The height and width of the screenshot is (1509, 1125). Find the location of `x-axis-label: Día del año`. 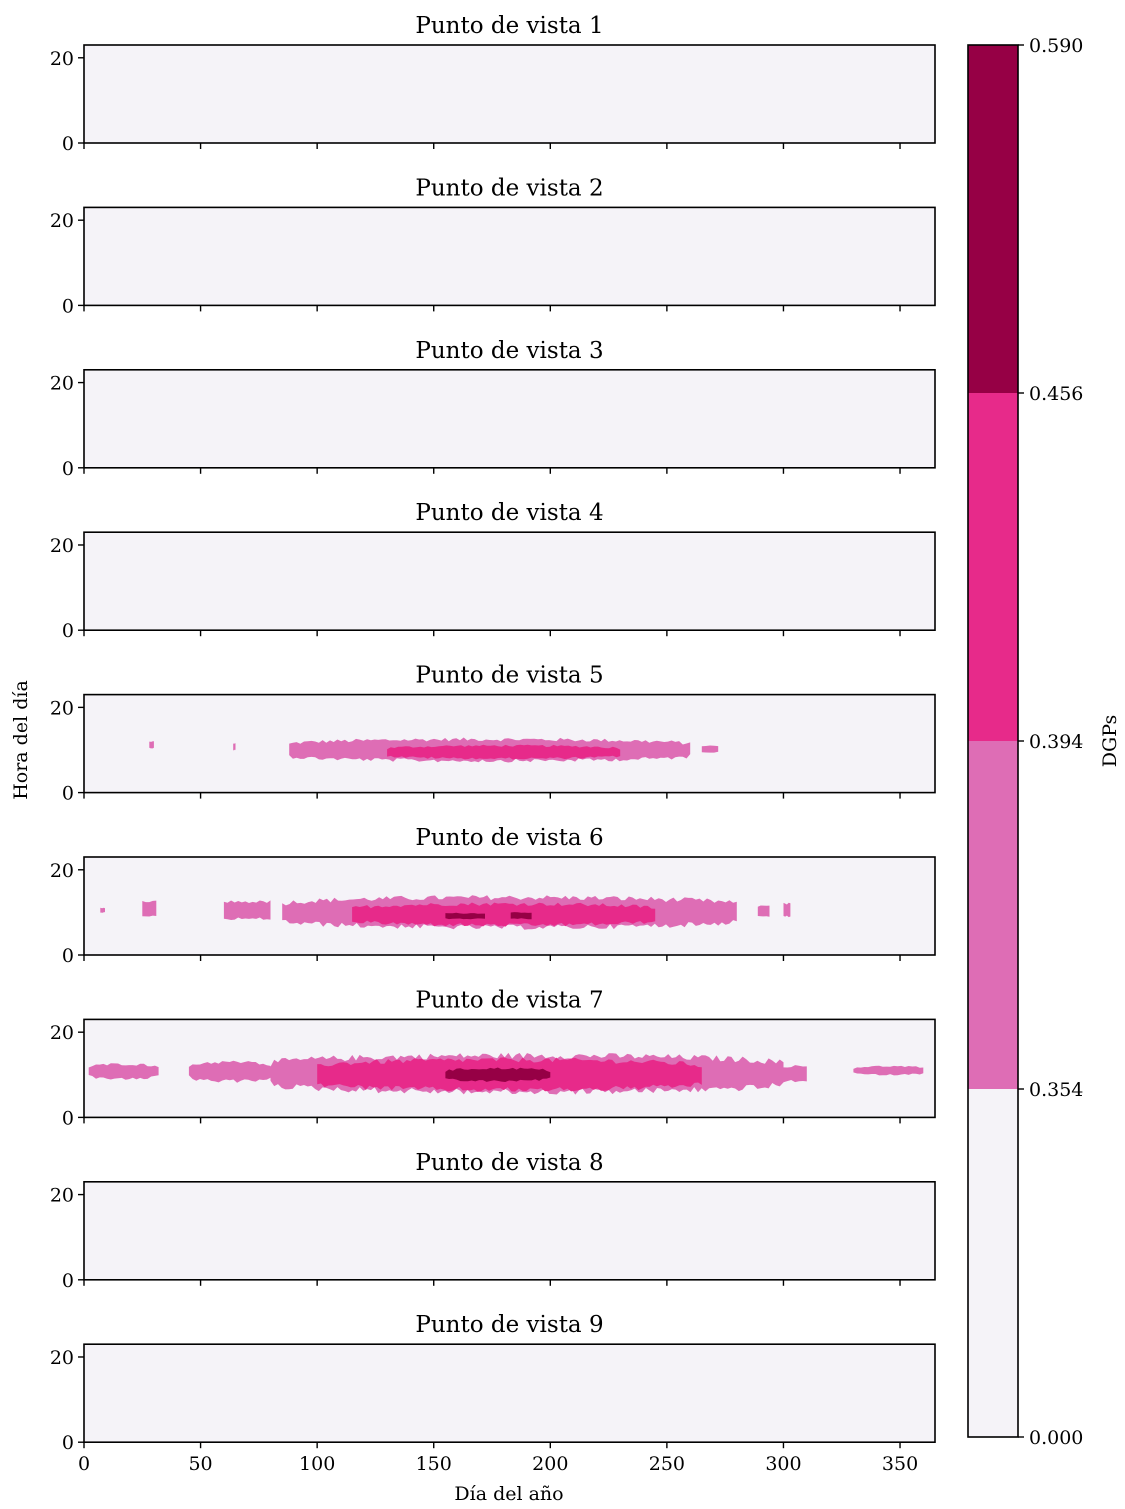

x-axis-label: Día del año is located at coordinates (508, 1494).